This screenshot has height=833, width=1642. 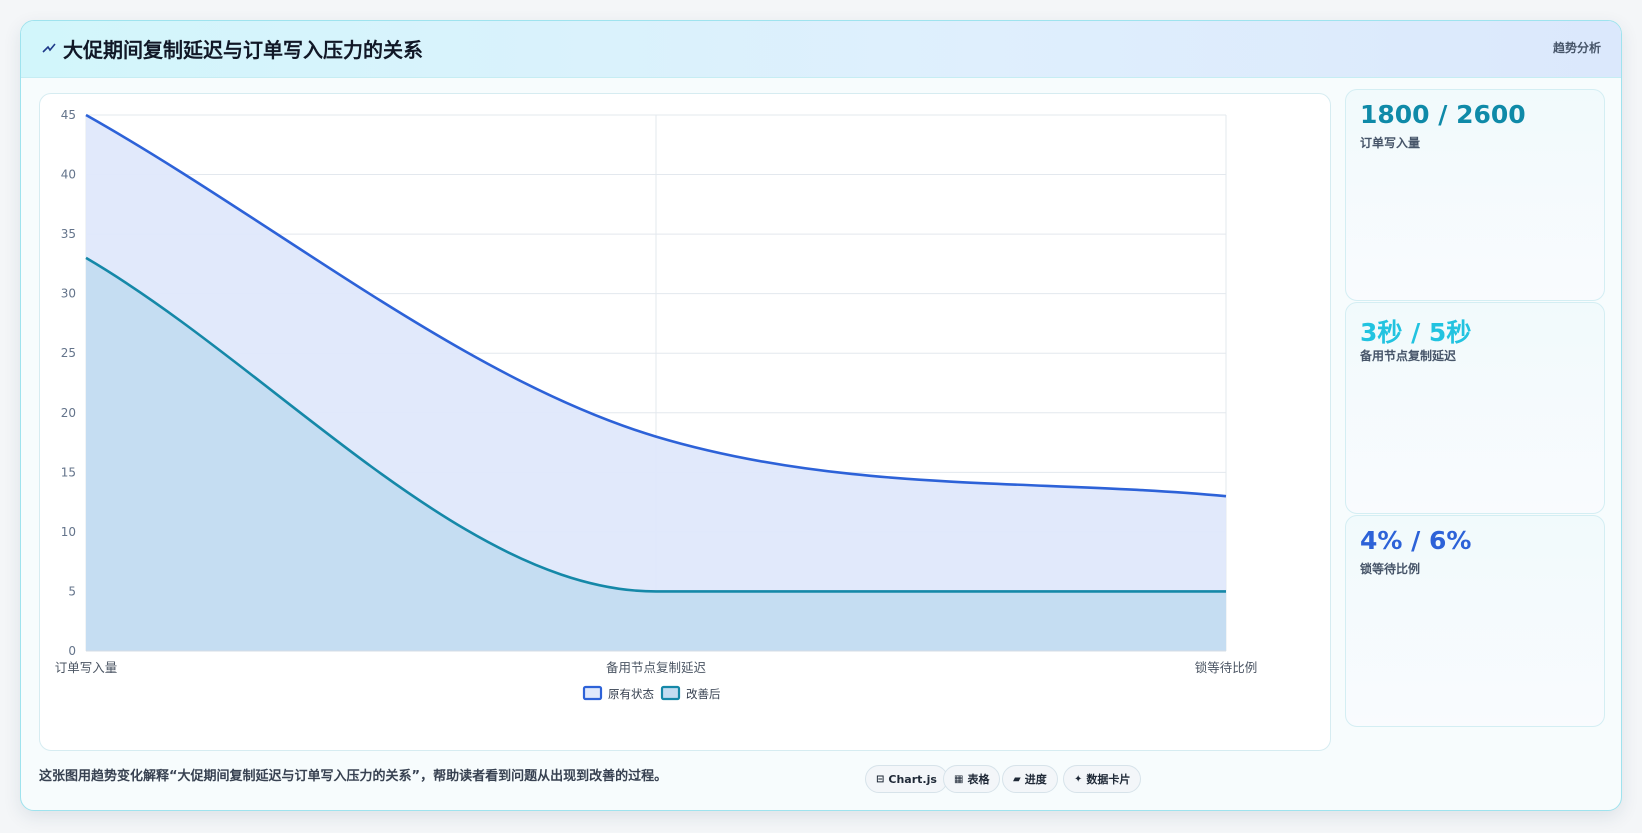 I want to click on table-icon: ▦, so click(x=959, y=779).